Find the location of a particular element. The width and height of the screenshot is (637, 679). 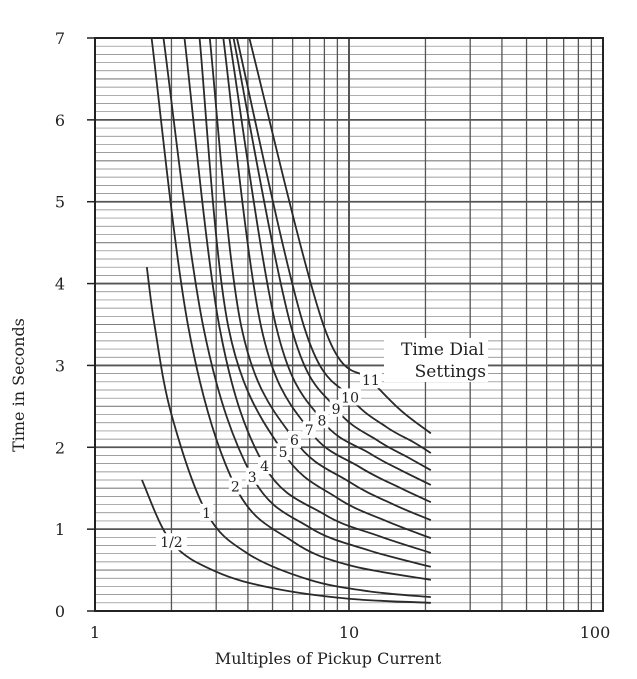

y-tick-label: 0 is located at coordinates (60, 611).